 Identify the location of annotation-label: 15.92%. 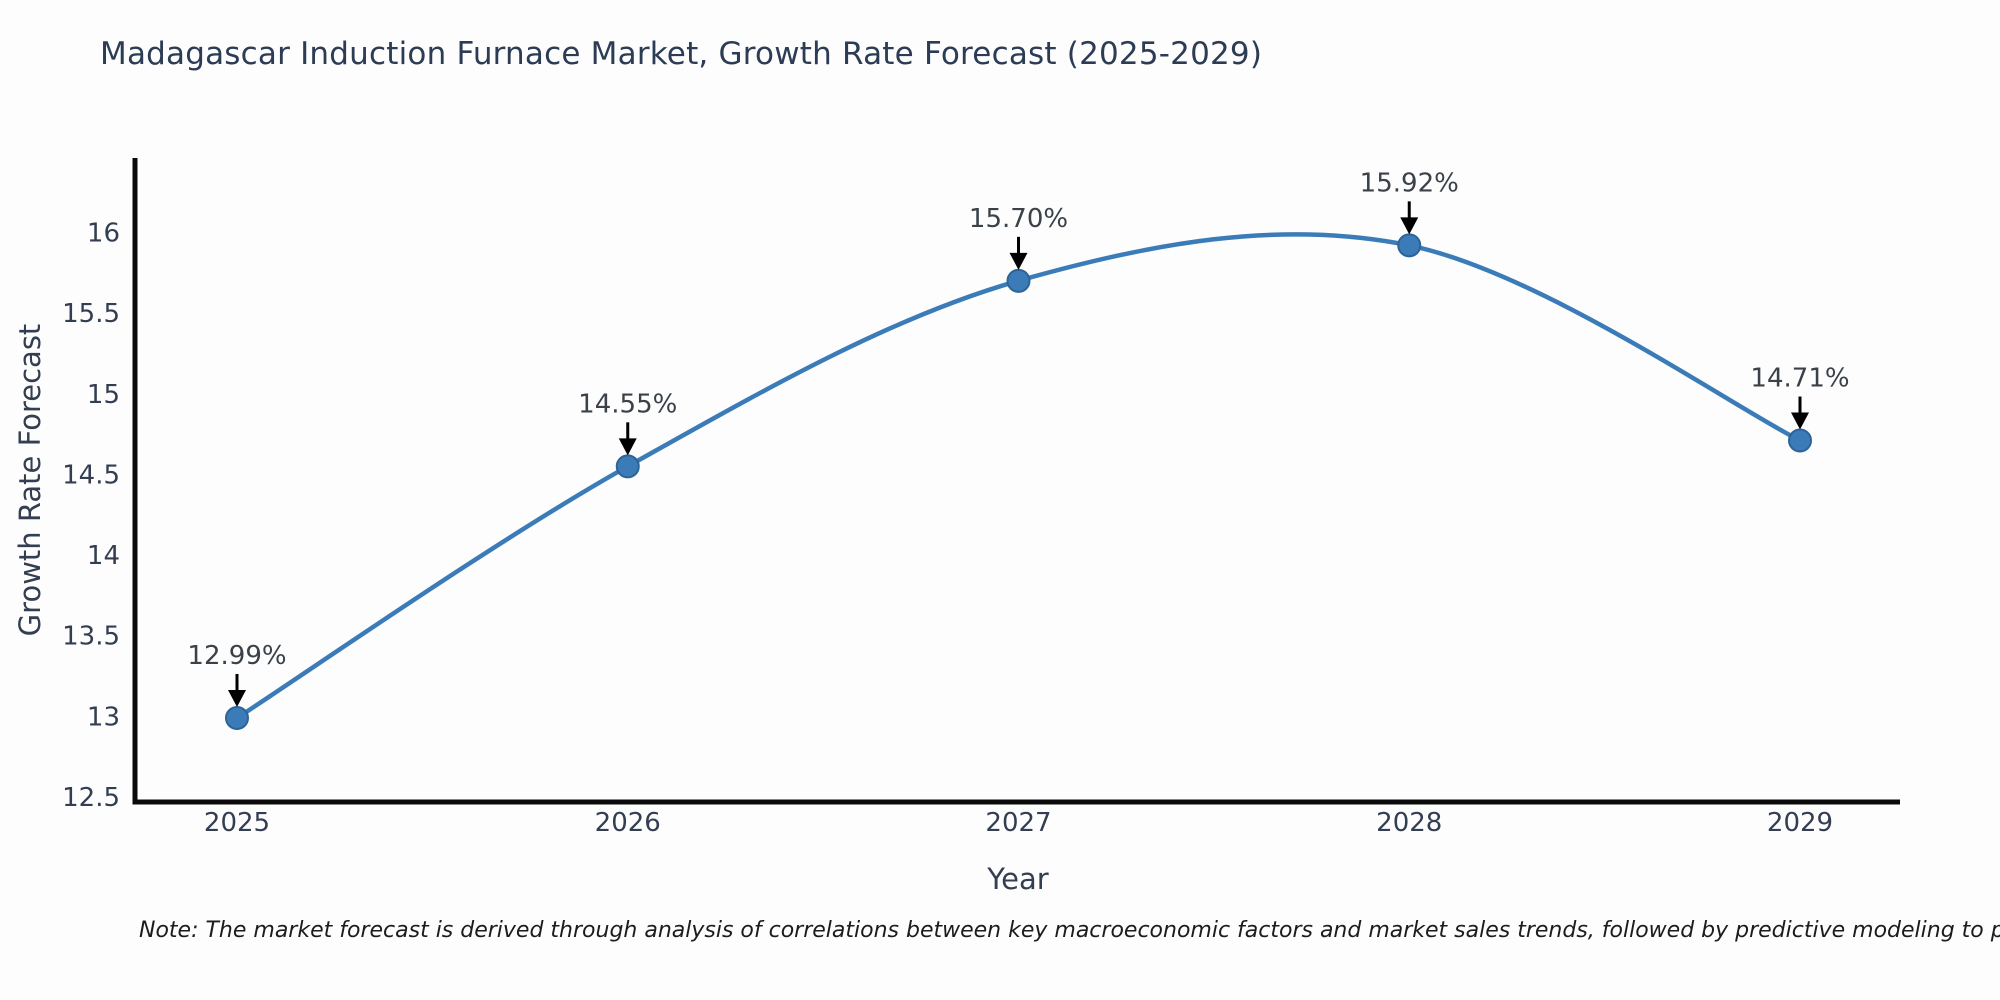
(1409, 183).